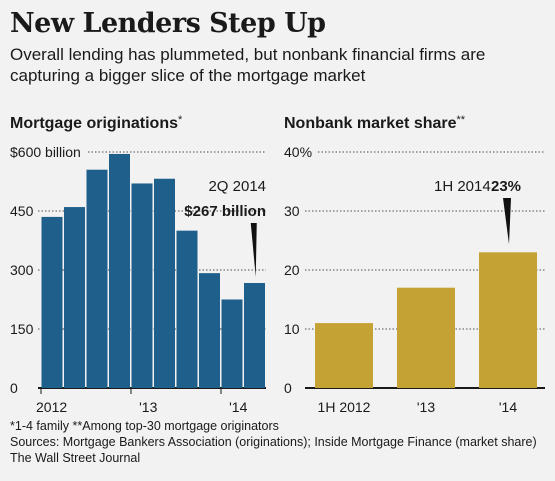  I want to click on left-annotation-label: 2Q 2014, so click(237, 186).